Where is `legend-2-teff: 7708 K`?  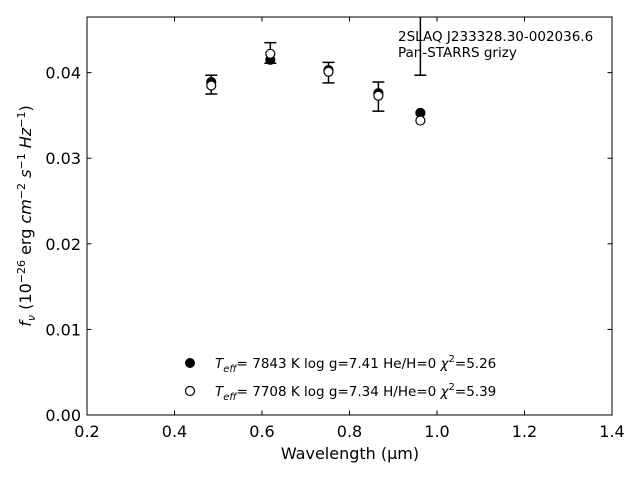 legend-2-teff: 7708 K is located at coordinates (276, 392).